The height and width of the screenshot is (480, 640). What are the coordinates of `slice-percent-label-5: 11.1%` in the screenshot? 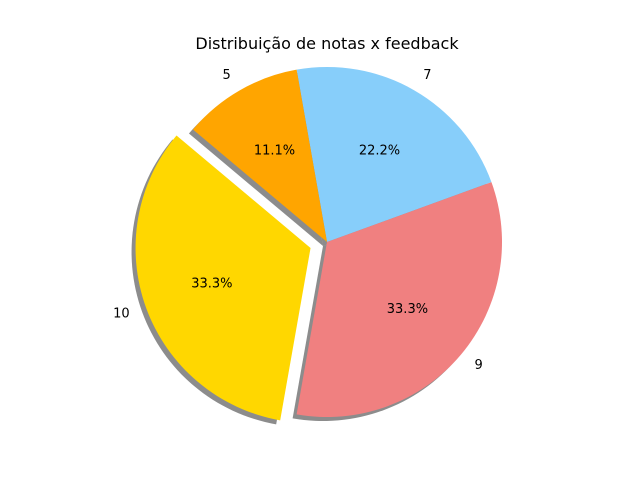 It's located at (274, 151).